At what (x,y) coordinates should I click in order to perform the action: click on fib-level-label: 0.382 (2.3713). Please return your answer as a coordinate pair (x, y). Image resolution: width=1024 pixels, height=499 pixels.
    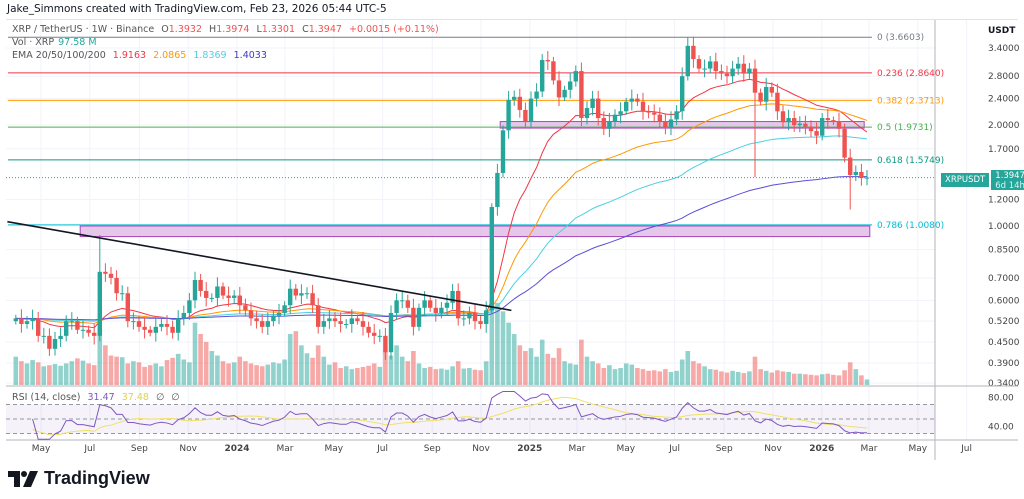
    Looking at the image, I should click on (910, 101).